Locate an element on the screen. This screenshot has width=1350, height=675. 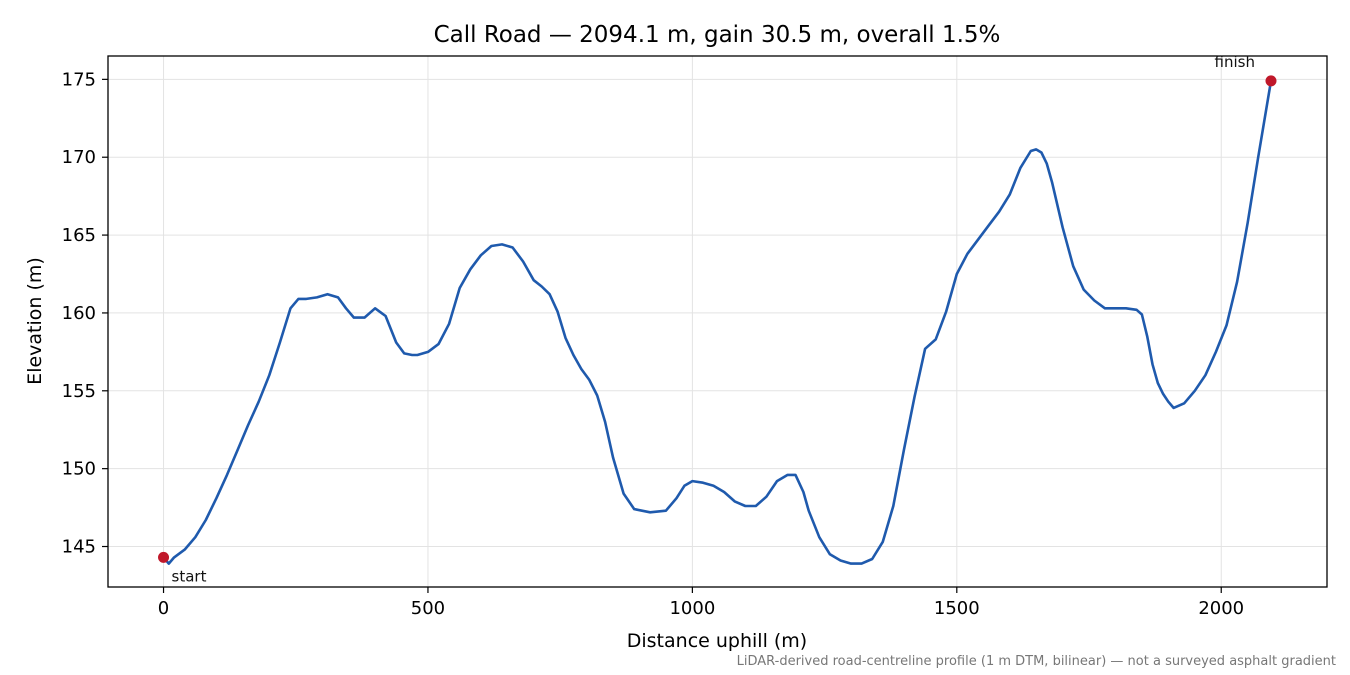
x-axis: 0 500 1000 1500 2000 is located at coordinates (701, 603).